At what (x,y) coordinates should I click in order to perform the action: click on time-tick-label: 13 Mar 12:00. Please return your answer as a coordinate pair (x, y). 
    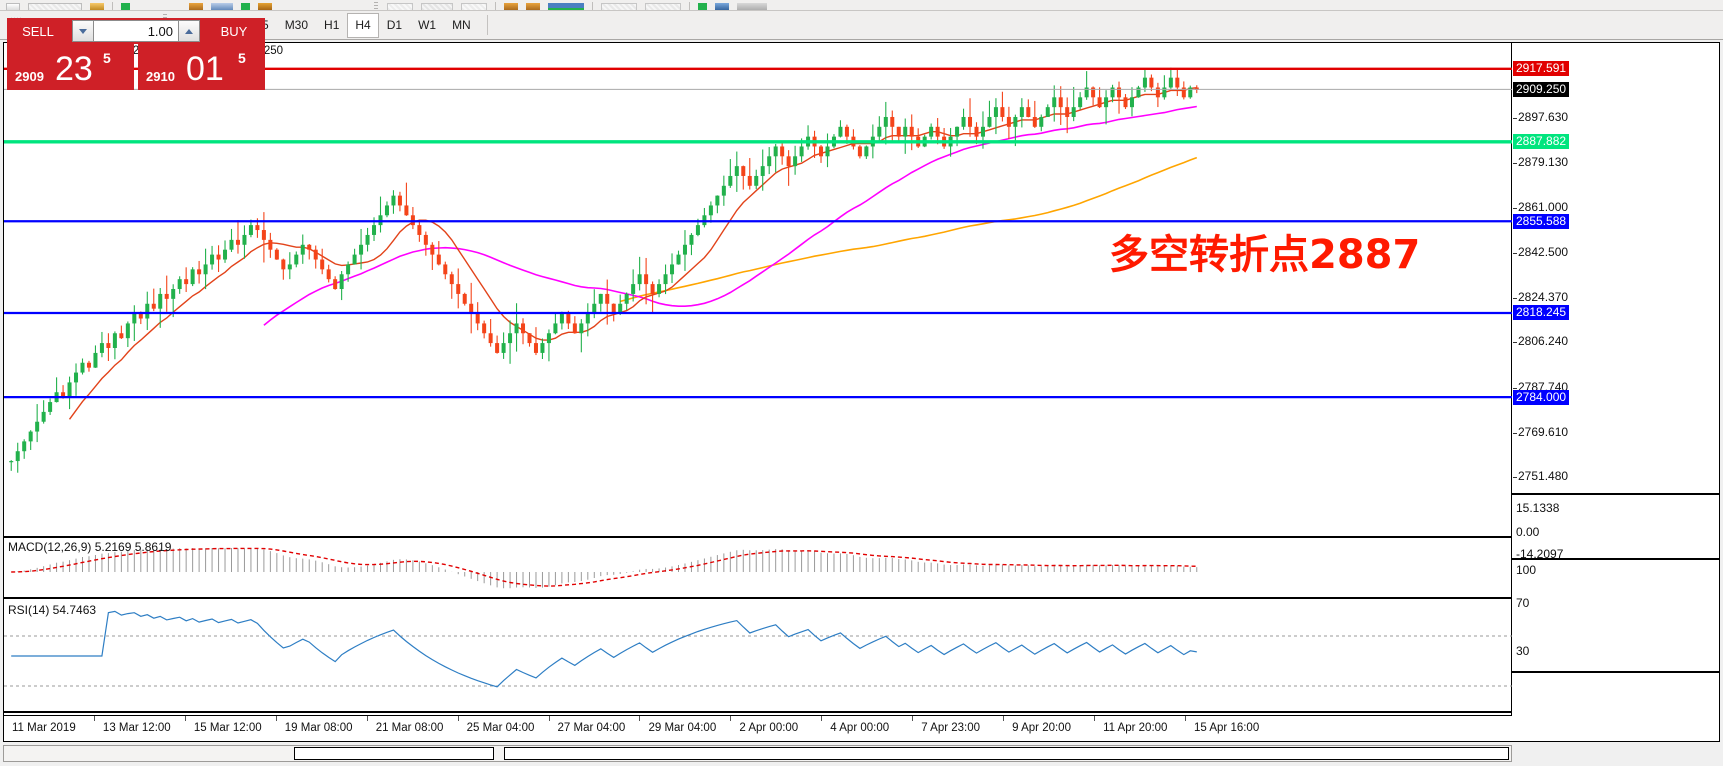
    Looking at the image, I should click on (136, 728).